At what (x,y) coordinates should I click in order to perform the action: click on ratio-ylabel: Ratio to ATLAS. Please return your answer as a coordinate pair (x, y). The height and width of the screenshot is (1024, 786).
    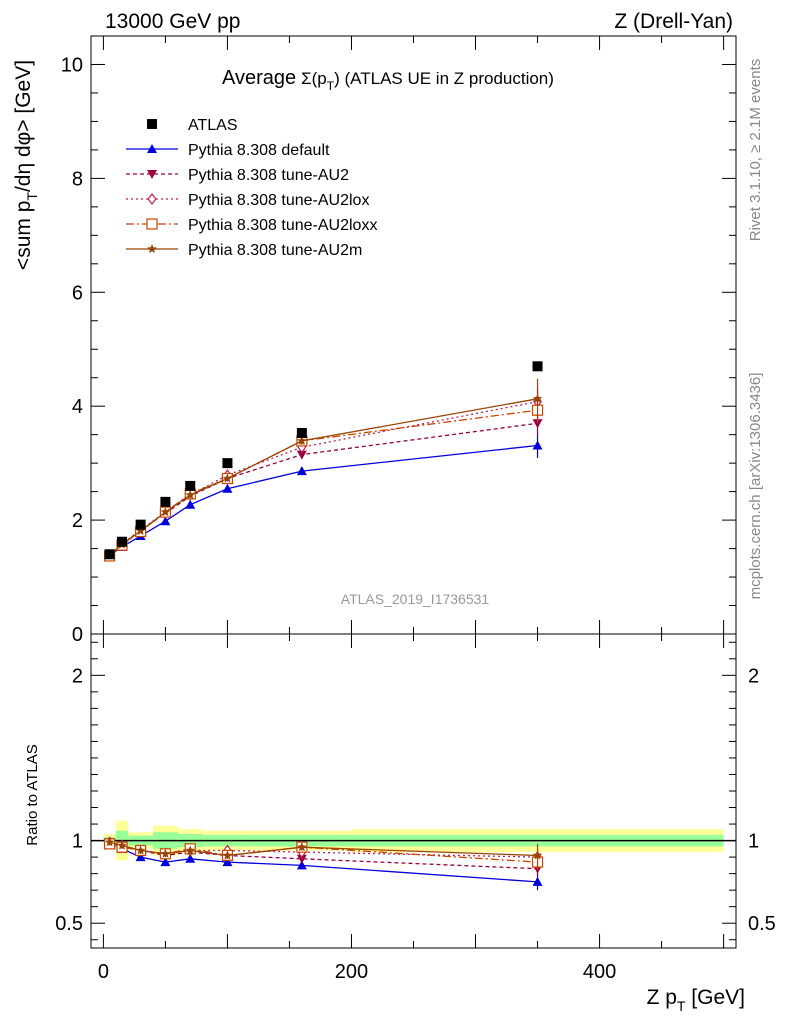
    Looking at the image, I should click on (32, 794).